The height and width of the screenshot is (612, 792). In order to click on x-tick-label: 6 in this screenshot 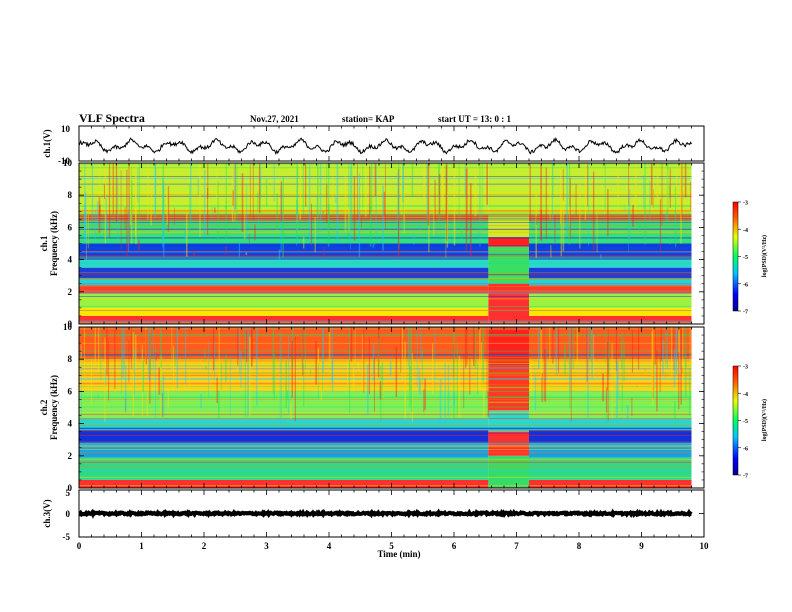, I will do `click(454, 546)`.